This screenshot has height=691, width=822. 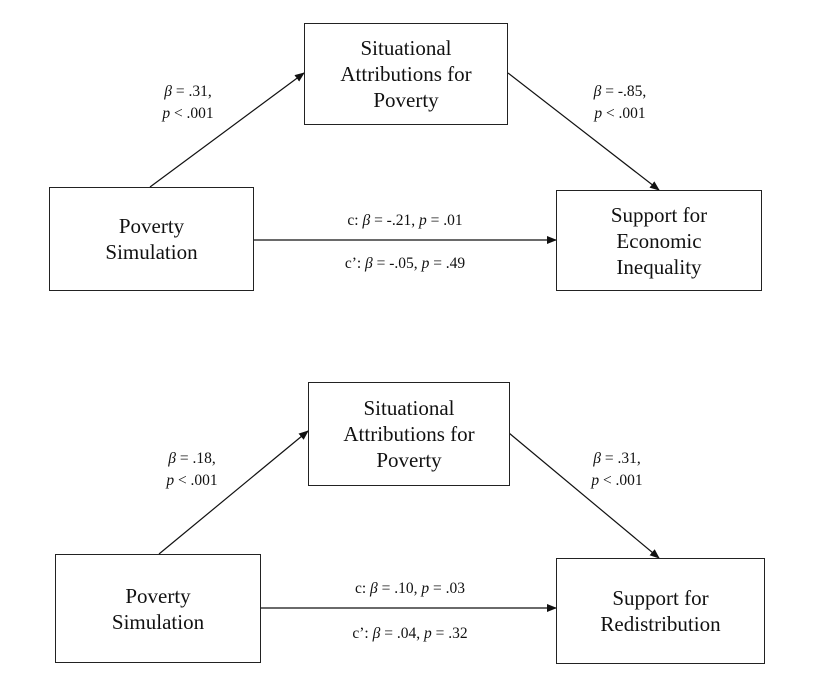 I want to click on path-a-label: β = .31, p < .001, so click(x=188, y=102).